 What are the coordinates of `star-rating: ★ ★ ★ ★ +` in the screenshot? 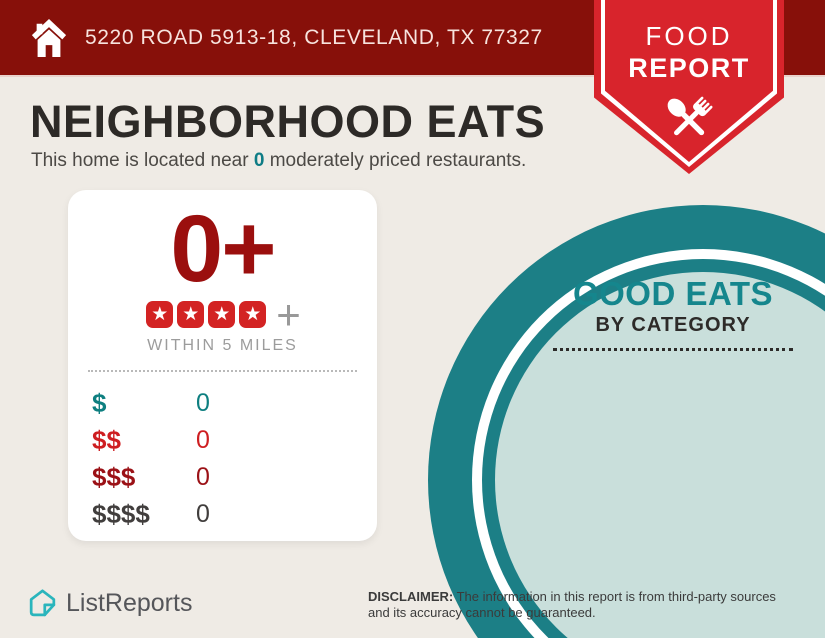 It's located at (222, 314).